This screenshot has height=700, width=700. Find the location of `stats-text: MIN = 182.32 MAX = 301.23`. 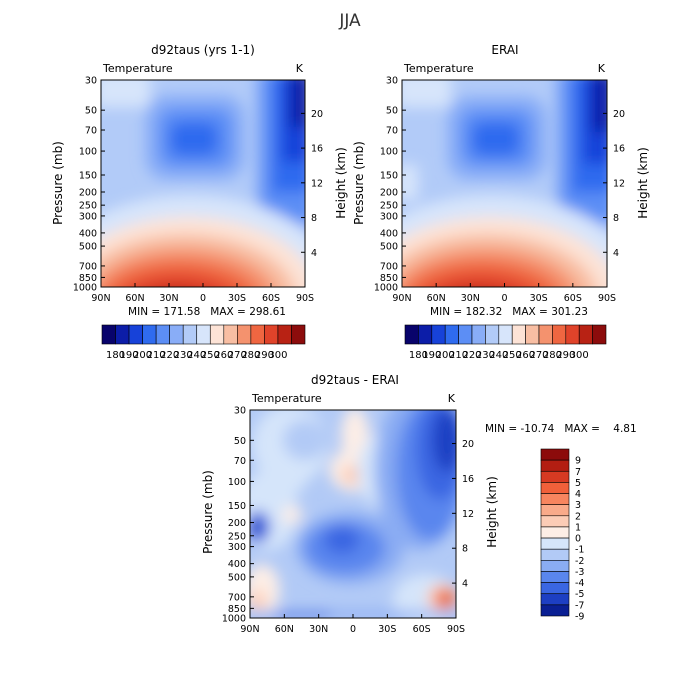

stats-text: MIN = 182.32 MAX = 301.23 is located at coordinates (509, 312).